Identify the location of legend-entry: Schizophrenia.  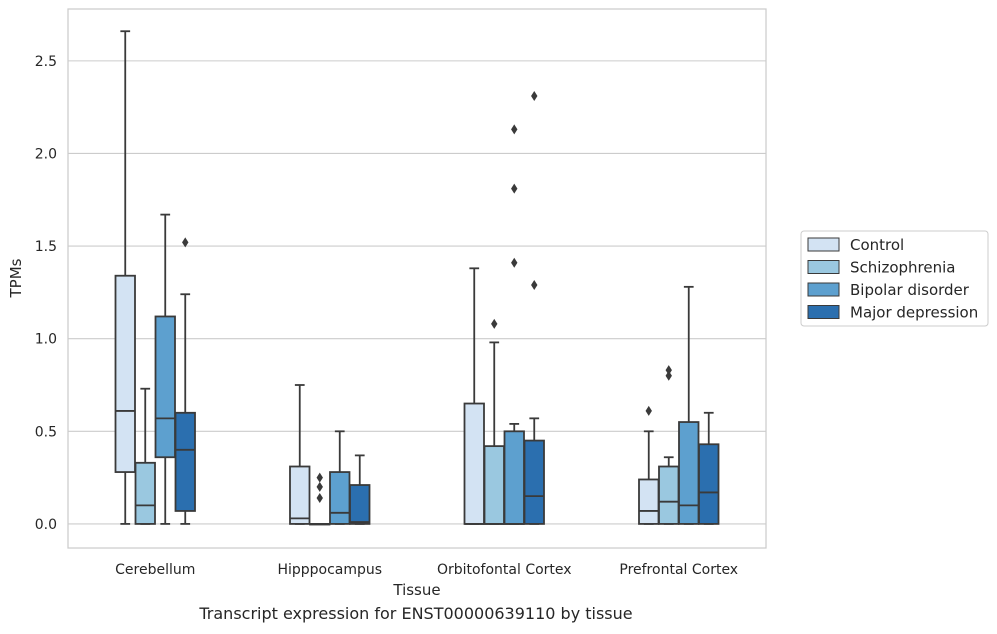
(902, 268).